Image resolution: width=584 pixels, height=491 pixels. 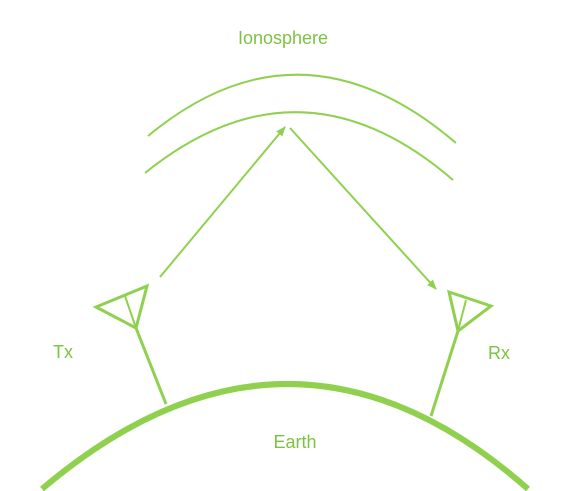 I want to click on receiver-antenna-icon, so click(x=462, y=353).